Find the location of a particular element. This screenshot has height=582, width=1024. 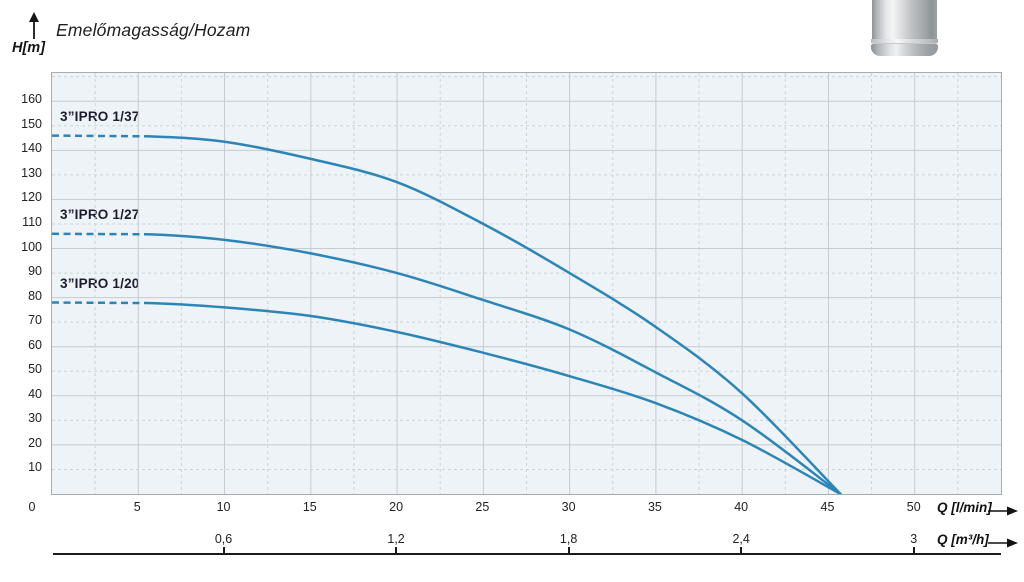

y-tick-label: 150 is located at coordinates (31, 123).